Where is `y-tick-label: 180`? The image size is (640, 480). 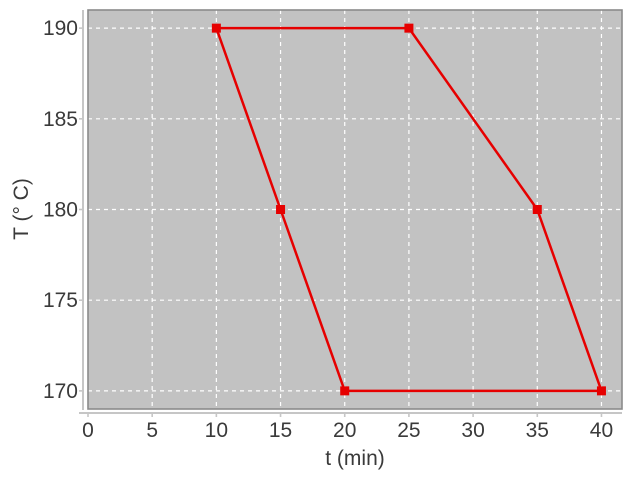 y-tick-label: 180 is located at coordinates (60, 210).